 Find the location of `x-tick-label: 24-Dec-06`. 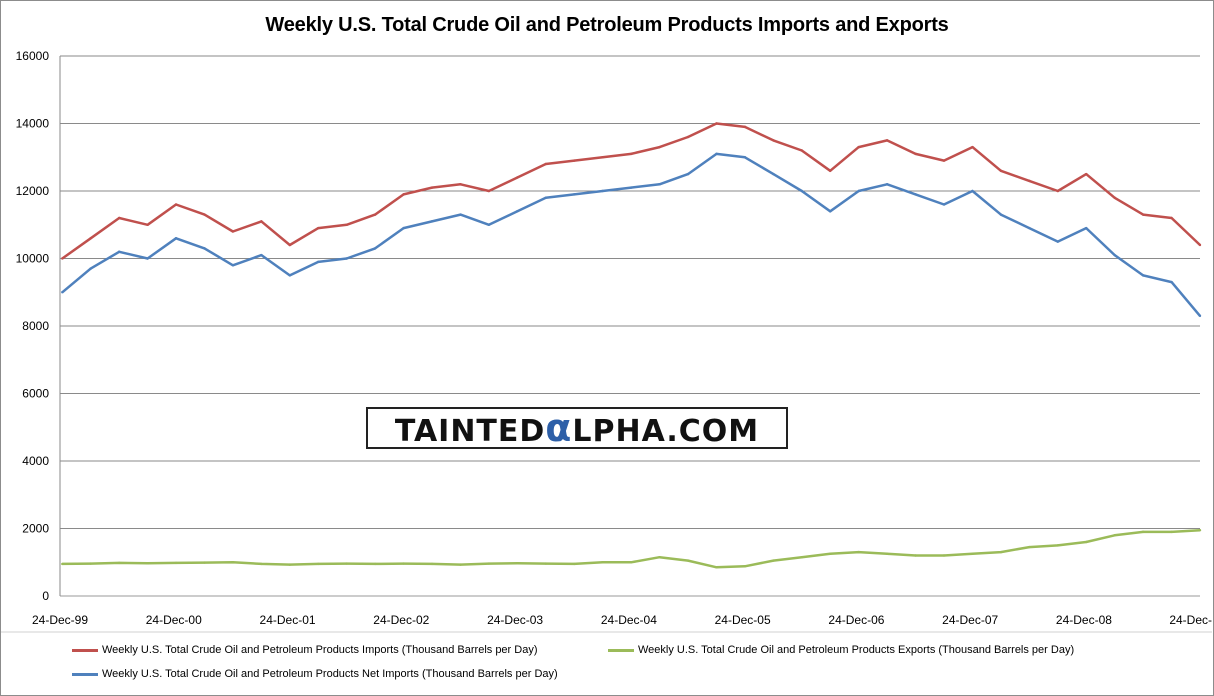

x-tick-label: 24-Dec-06 is located at coordinates (856, 620).